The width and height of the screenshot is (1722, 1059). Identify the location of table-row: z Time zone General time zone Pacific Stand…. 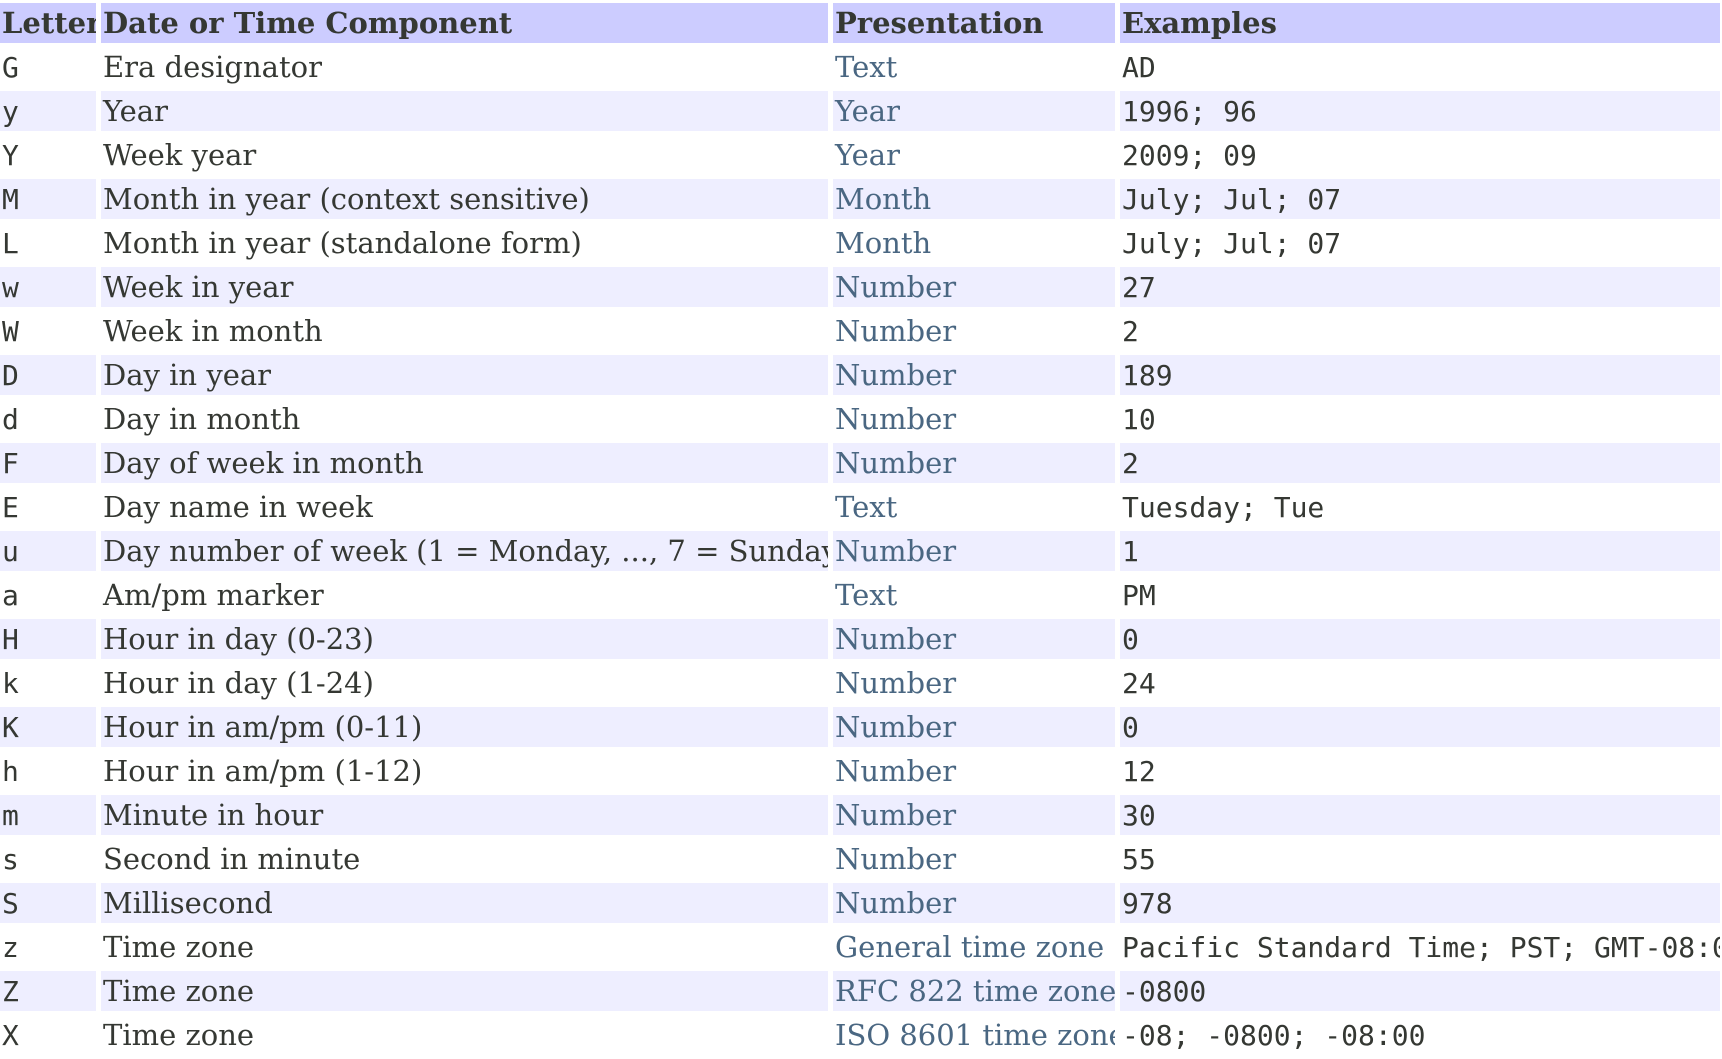
(860, 947).